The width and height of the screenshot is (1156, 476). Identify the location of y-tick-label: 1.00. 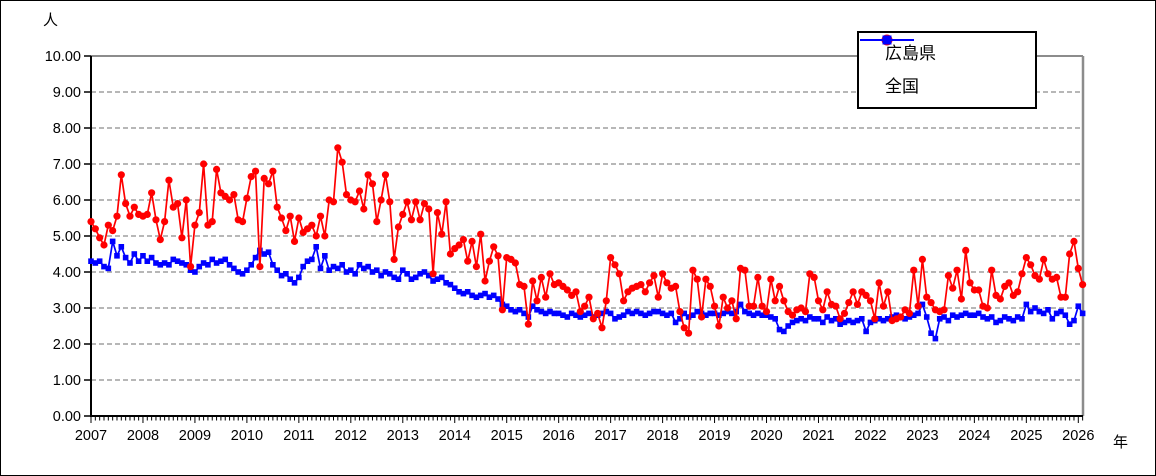
(67, 381).